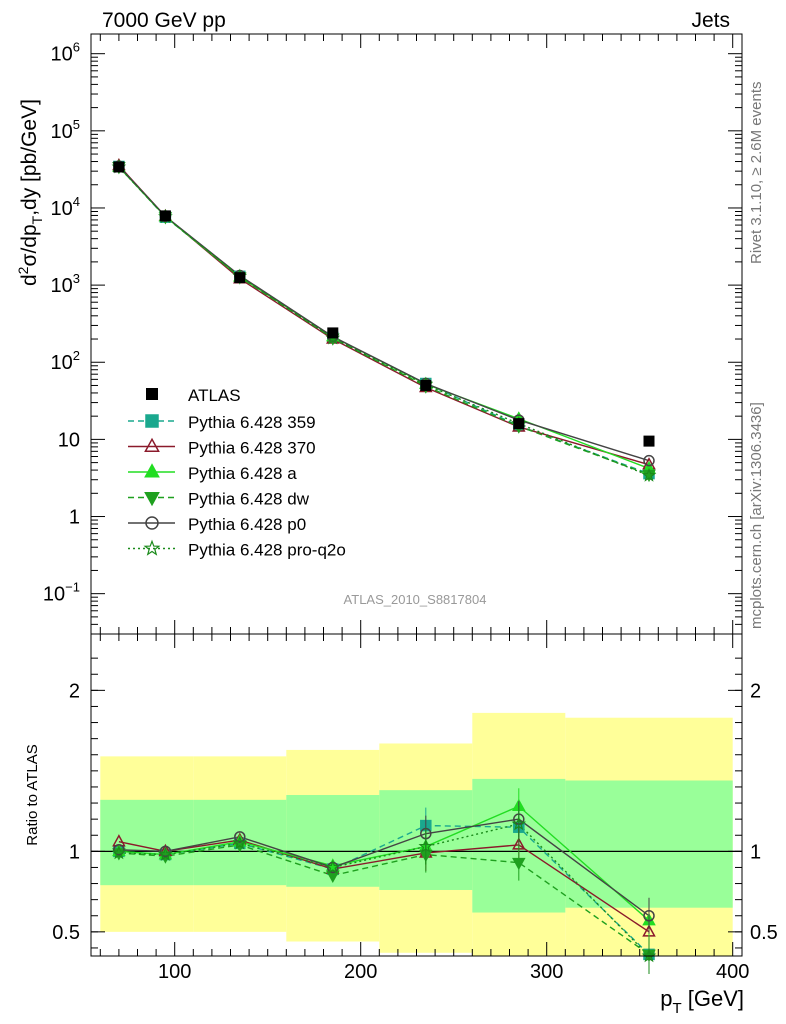  I want to click on rivet-version-label: Rivet 3.1.10, ≥ 2.6M events, so click(756, 173).